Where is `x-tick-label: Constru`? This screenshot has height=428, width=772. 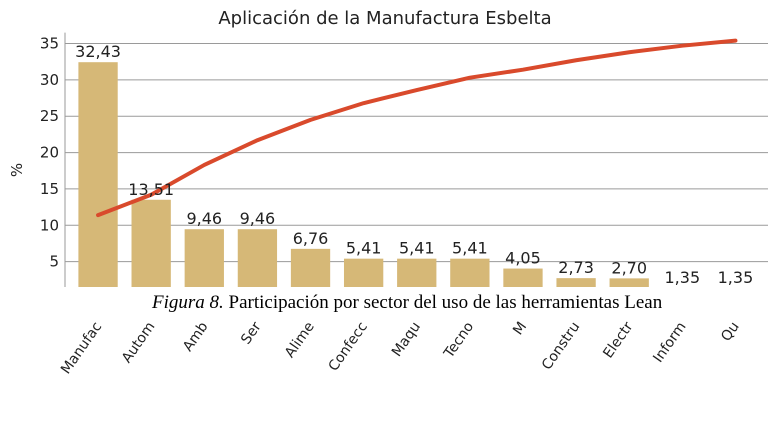 x-tick-label: Constru is located at coordinates (561, 346).